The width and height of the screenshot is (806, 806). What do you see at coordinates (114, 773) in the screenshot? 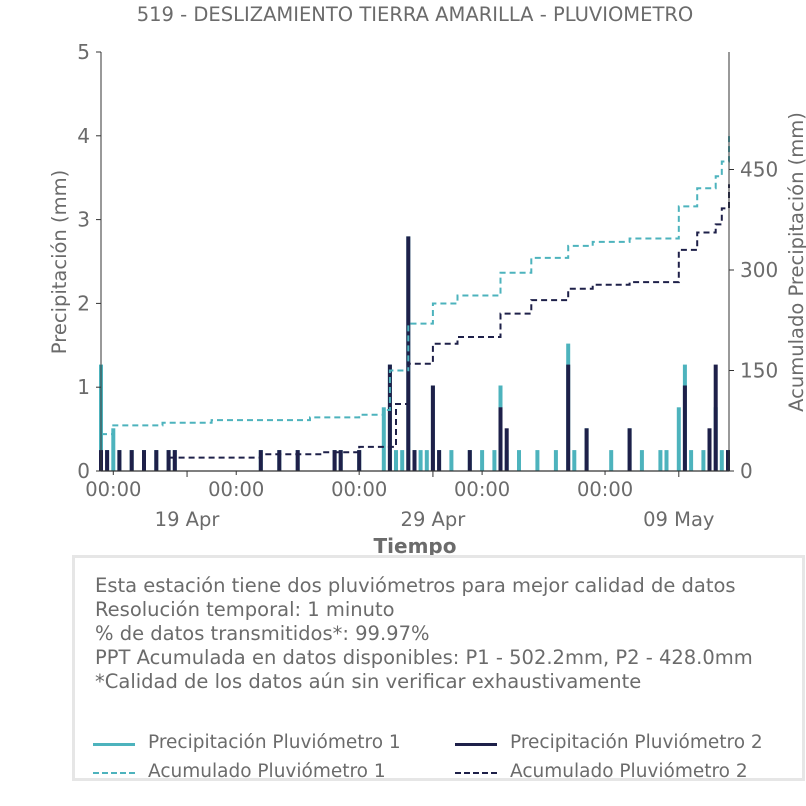
I see `legend-swatch-a1` at bounding box center [114, 773].